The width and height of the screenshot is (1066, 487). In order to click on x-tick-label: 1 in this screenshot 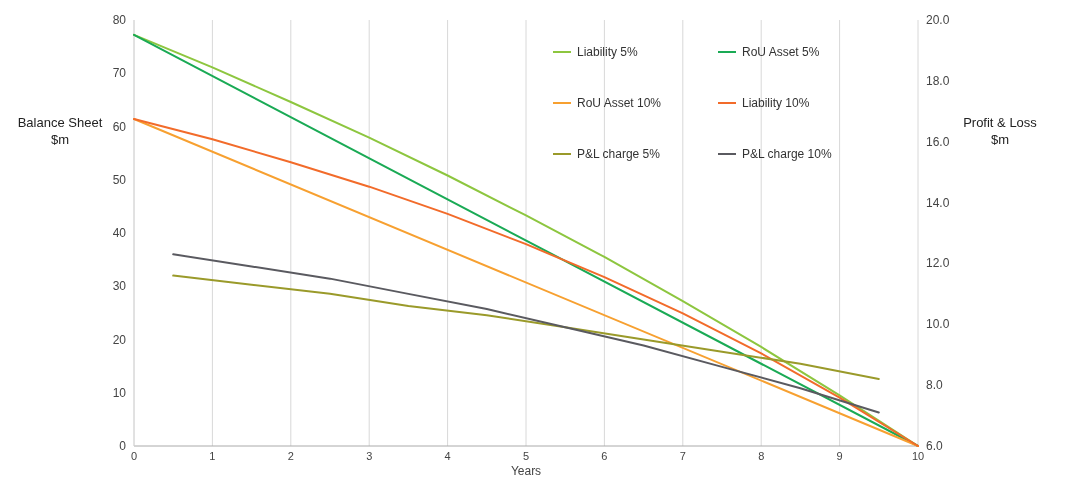, I will do `click(212, 456)`.